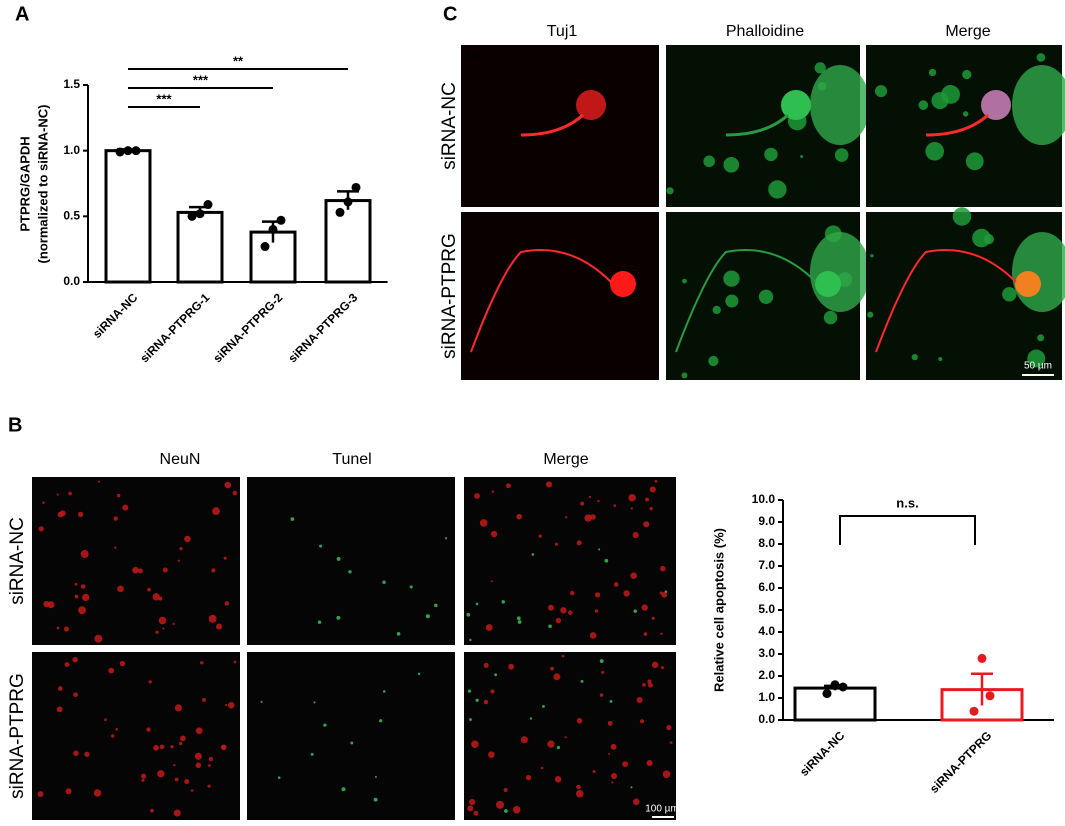 This screenshot has width=1065, height=826. What do you see at coordinates (450, 14) in the screenshot?
I see `panel-label: C` at bounding box center [450, 14].